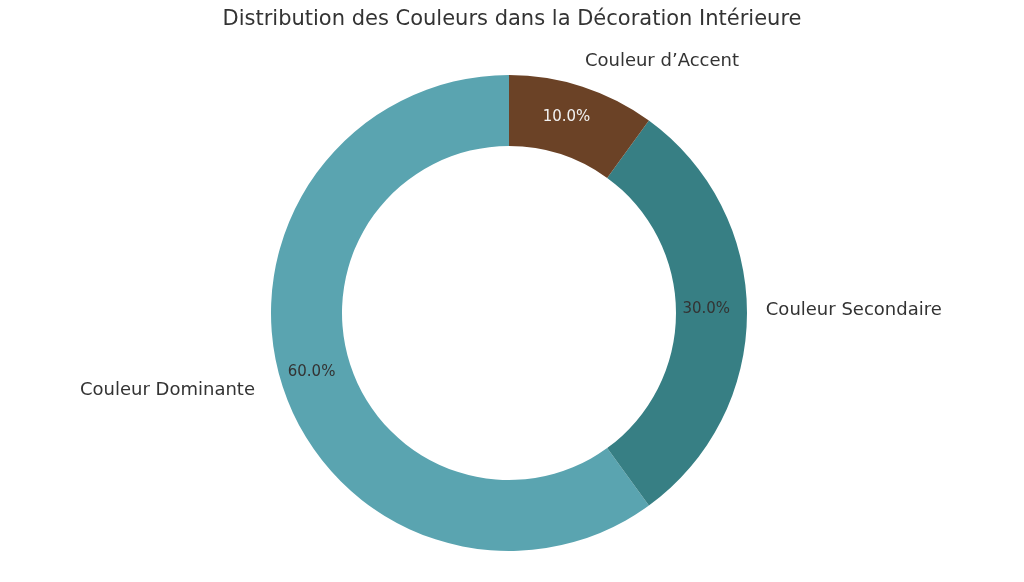  Describe the element at coordinates (168, 389) in the screenshot. I see `slice-label: Couleur Dominante` at that location.